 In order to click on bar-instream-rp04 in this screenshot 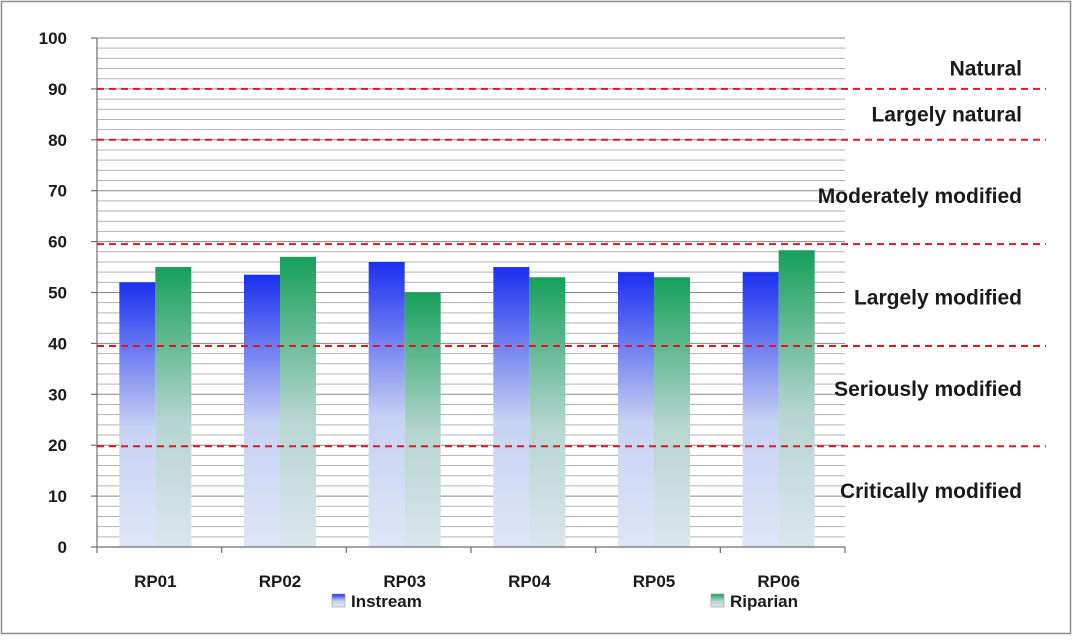, I will do `click(511, 407)`.